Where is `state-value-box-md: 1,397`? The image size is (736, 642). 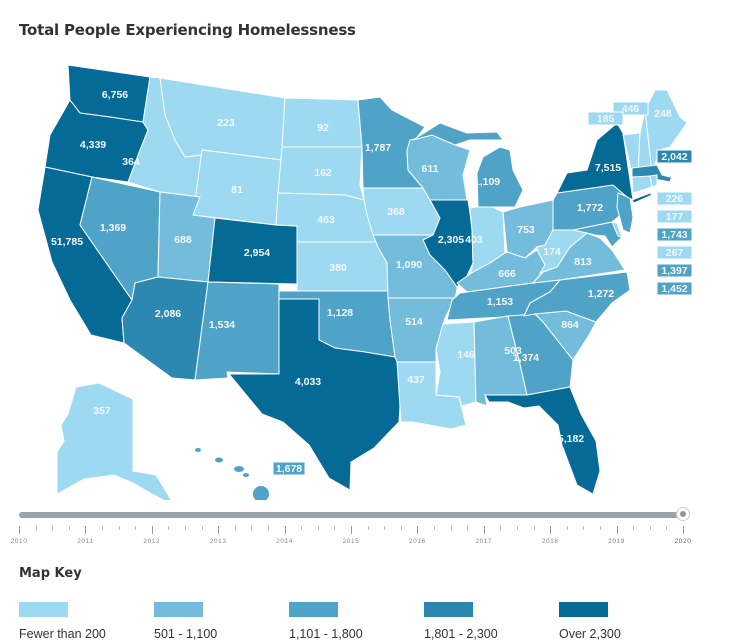
state-value-box-md: 1,397 is located at coordinates (674, 270).